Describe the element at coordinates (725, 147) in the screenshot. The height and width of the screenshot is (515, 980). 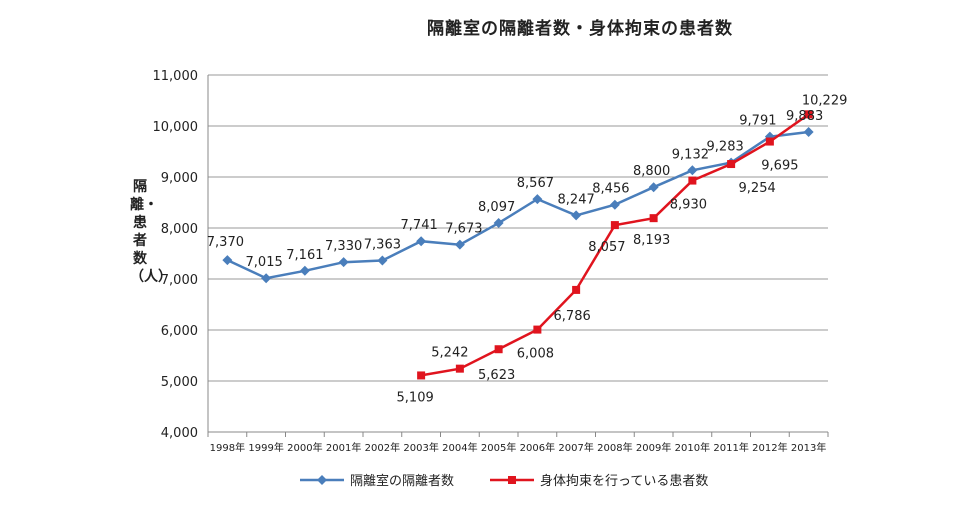
I see `isolation-data-label: 9,283` at that location.